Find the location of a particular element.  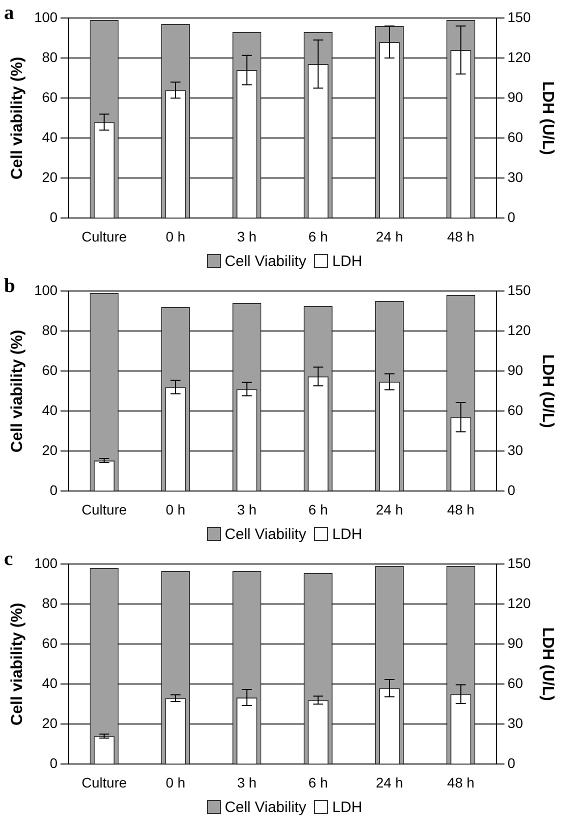

chart-title: c is located at coordinates (8, 559).